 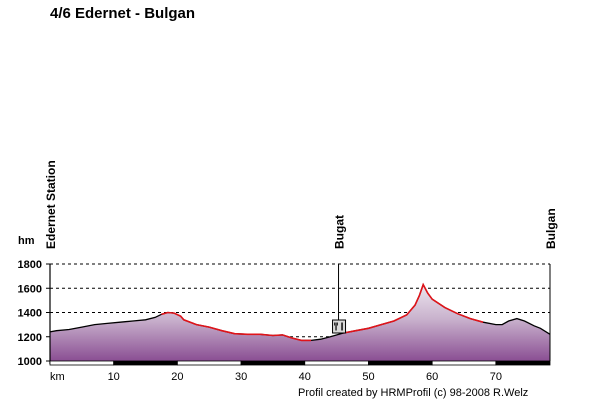 What do you see at coordinates (30, 314) in the screenshot?
I see `y-tick-label: 1400` at bounding box center [30, 314].